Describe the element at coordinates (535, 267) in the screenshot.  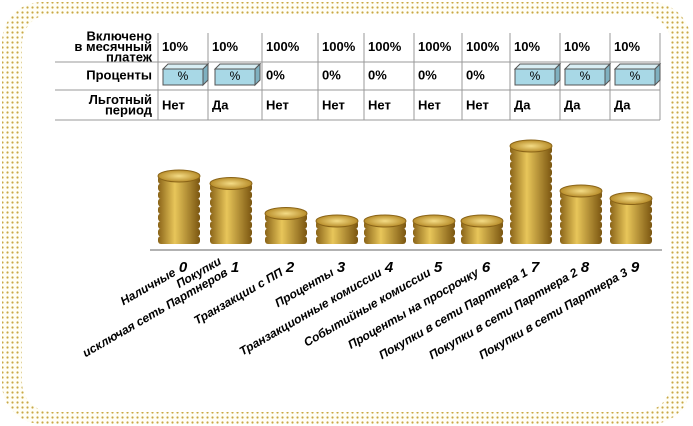
I see `column-number: 7` at that location.